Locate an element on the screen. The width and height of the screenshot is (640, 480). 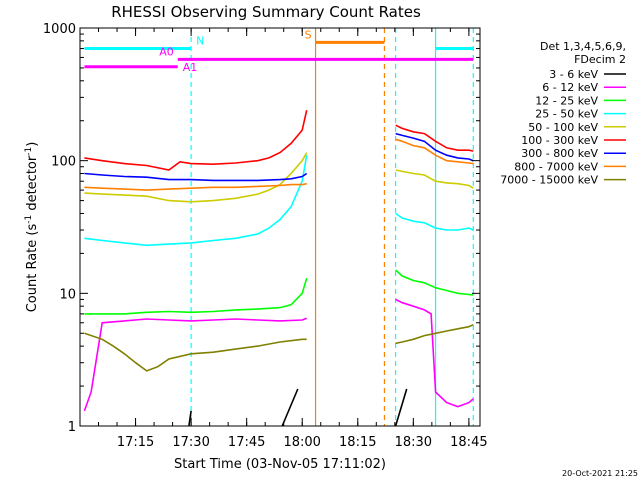
legend-label: 7000 - 15000 keV is located at coordinates (549, 180).